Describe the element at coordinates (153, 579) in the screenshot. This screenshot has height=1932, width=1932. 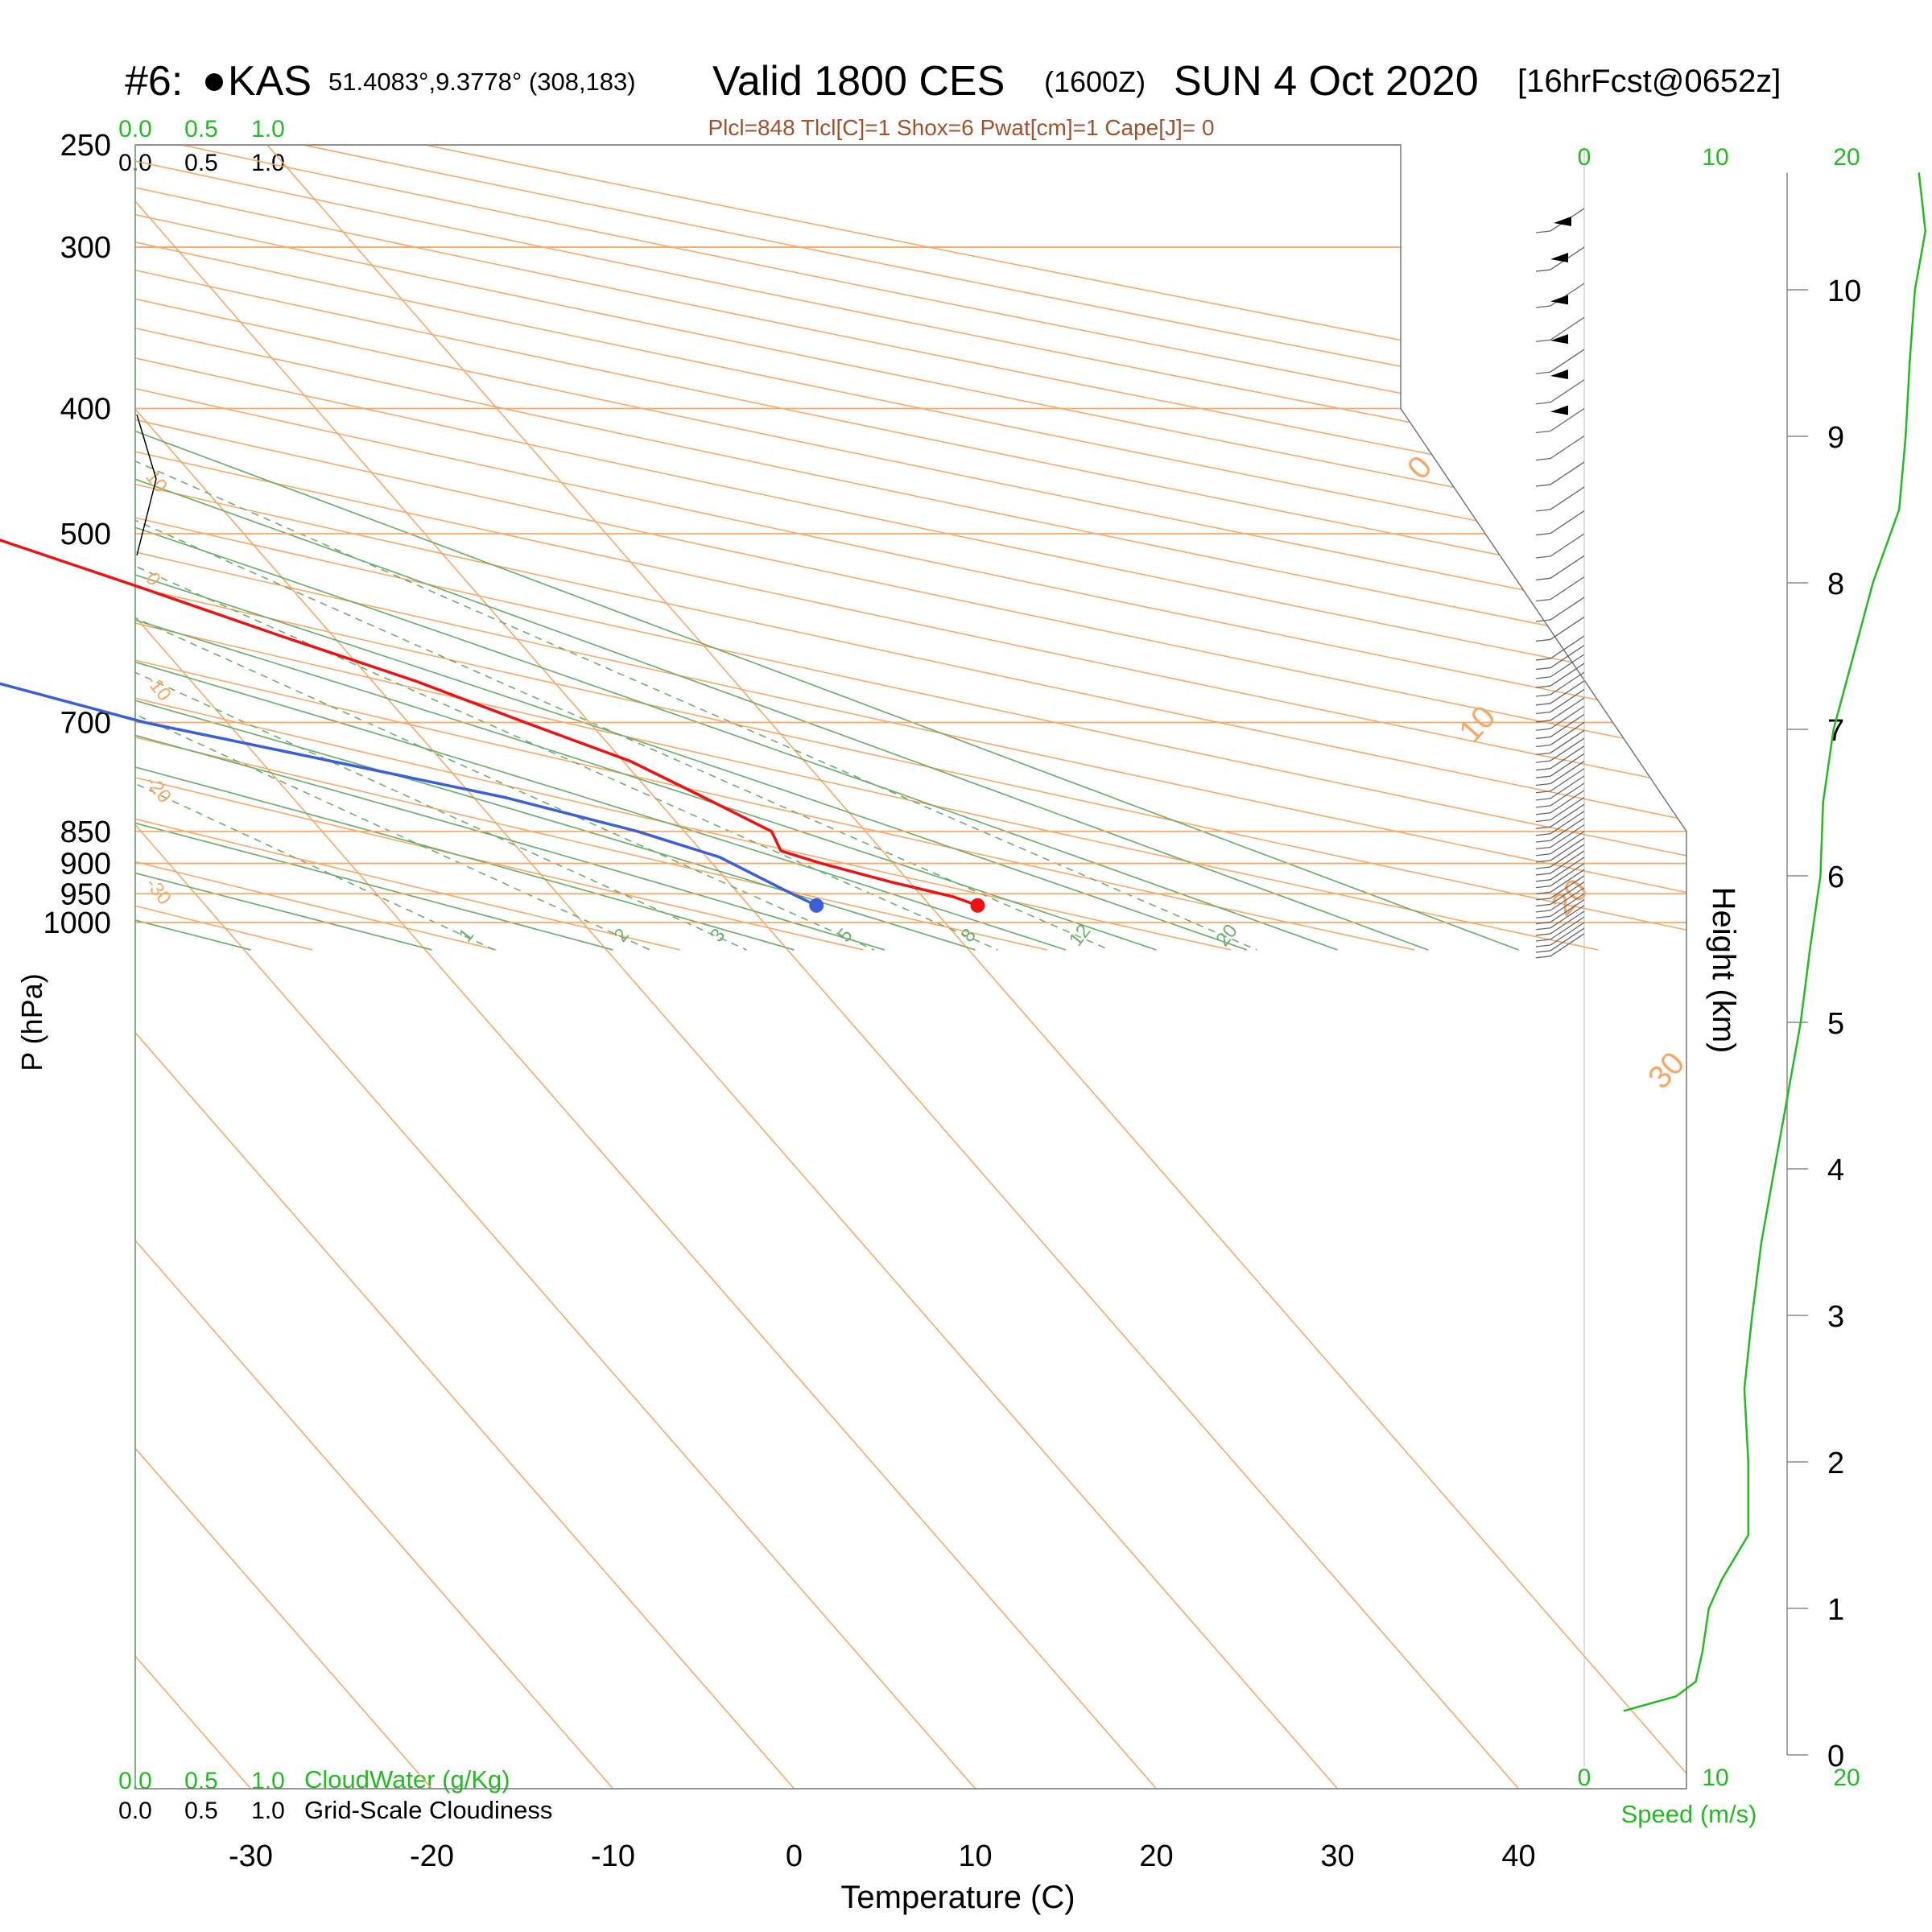
I see `isotherm-label: 0` at that location.